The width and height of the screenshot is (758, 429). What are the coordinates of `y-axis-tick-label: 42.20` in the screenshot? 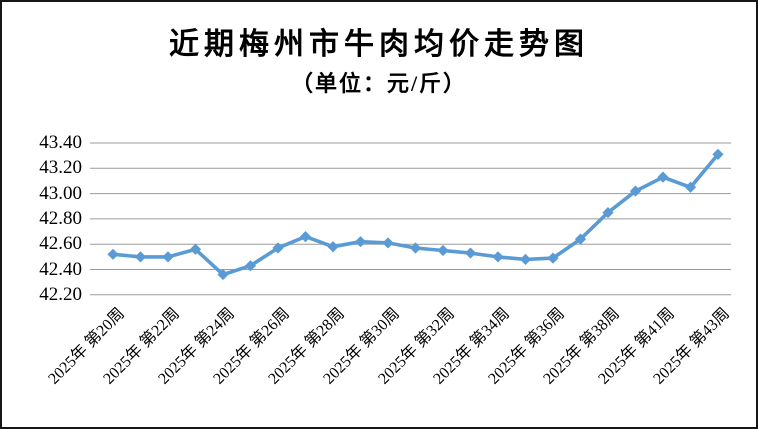 It's located at (60, 294).